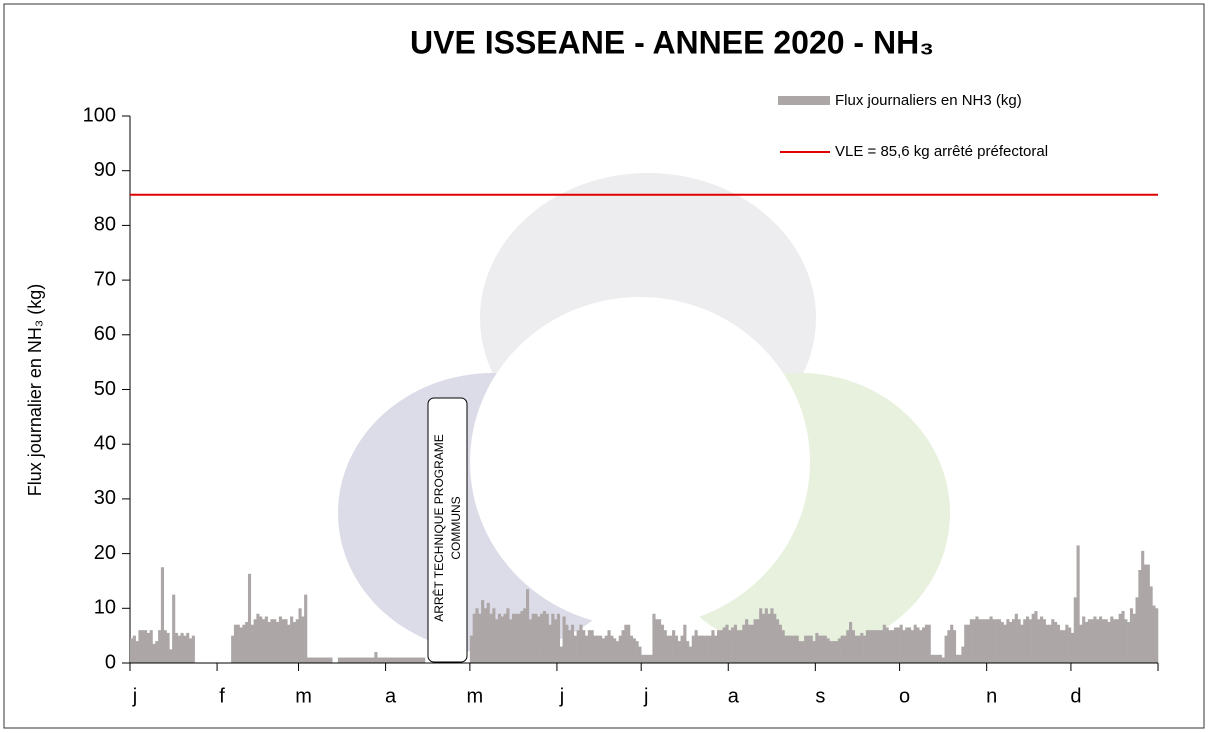 The image size is (1209, 733). What do you see at coordinates (561, 696) in the screenshot?
I see `x-tick-label: j` at bounding box center [561, 696].